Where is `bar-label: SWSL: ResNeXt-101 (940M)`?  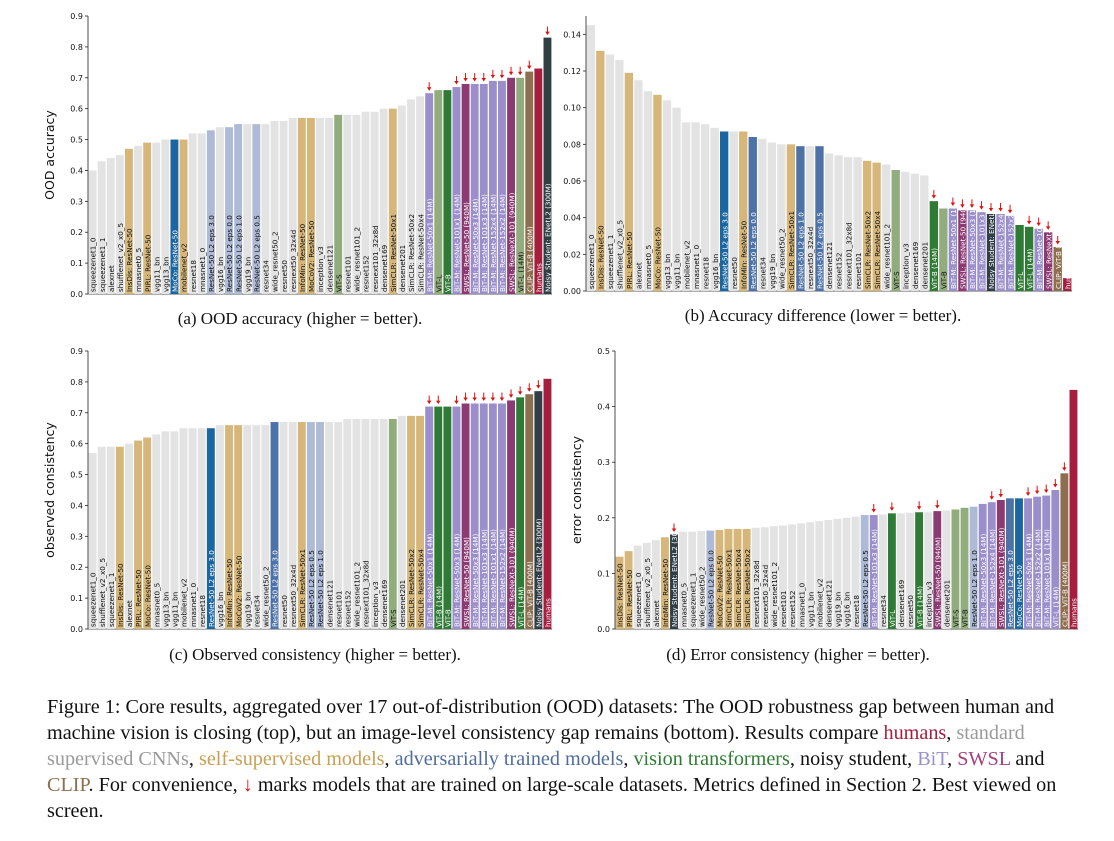 bar-label: SWSL: ResNeXt-101 (940M) is located at coordinates (511, 242).